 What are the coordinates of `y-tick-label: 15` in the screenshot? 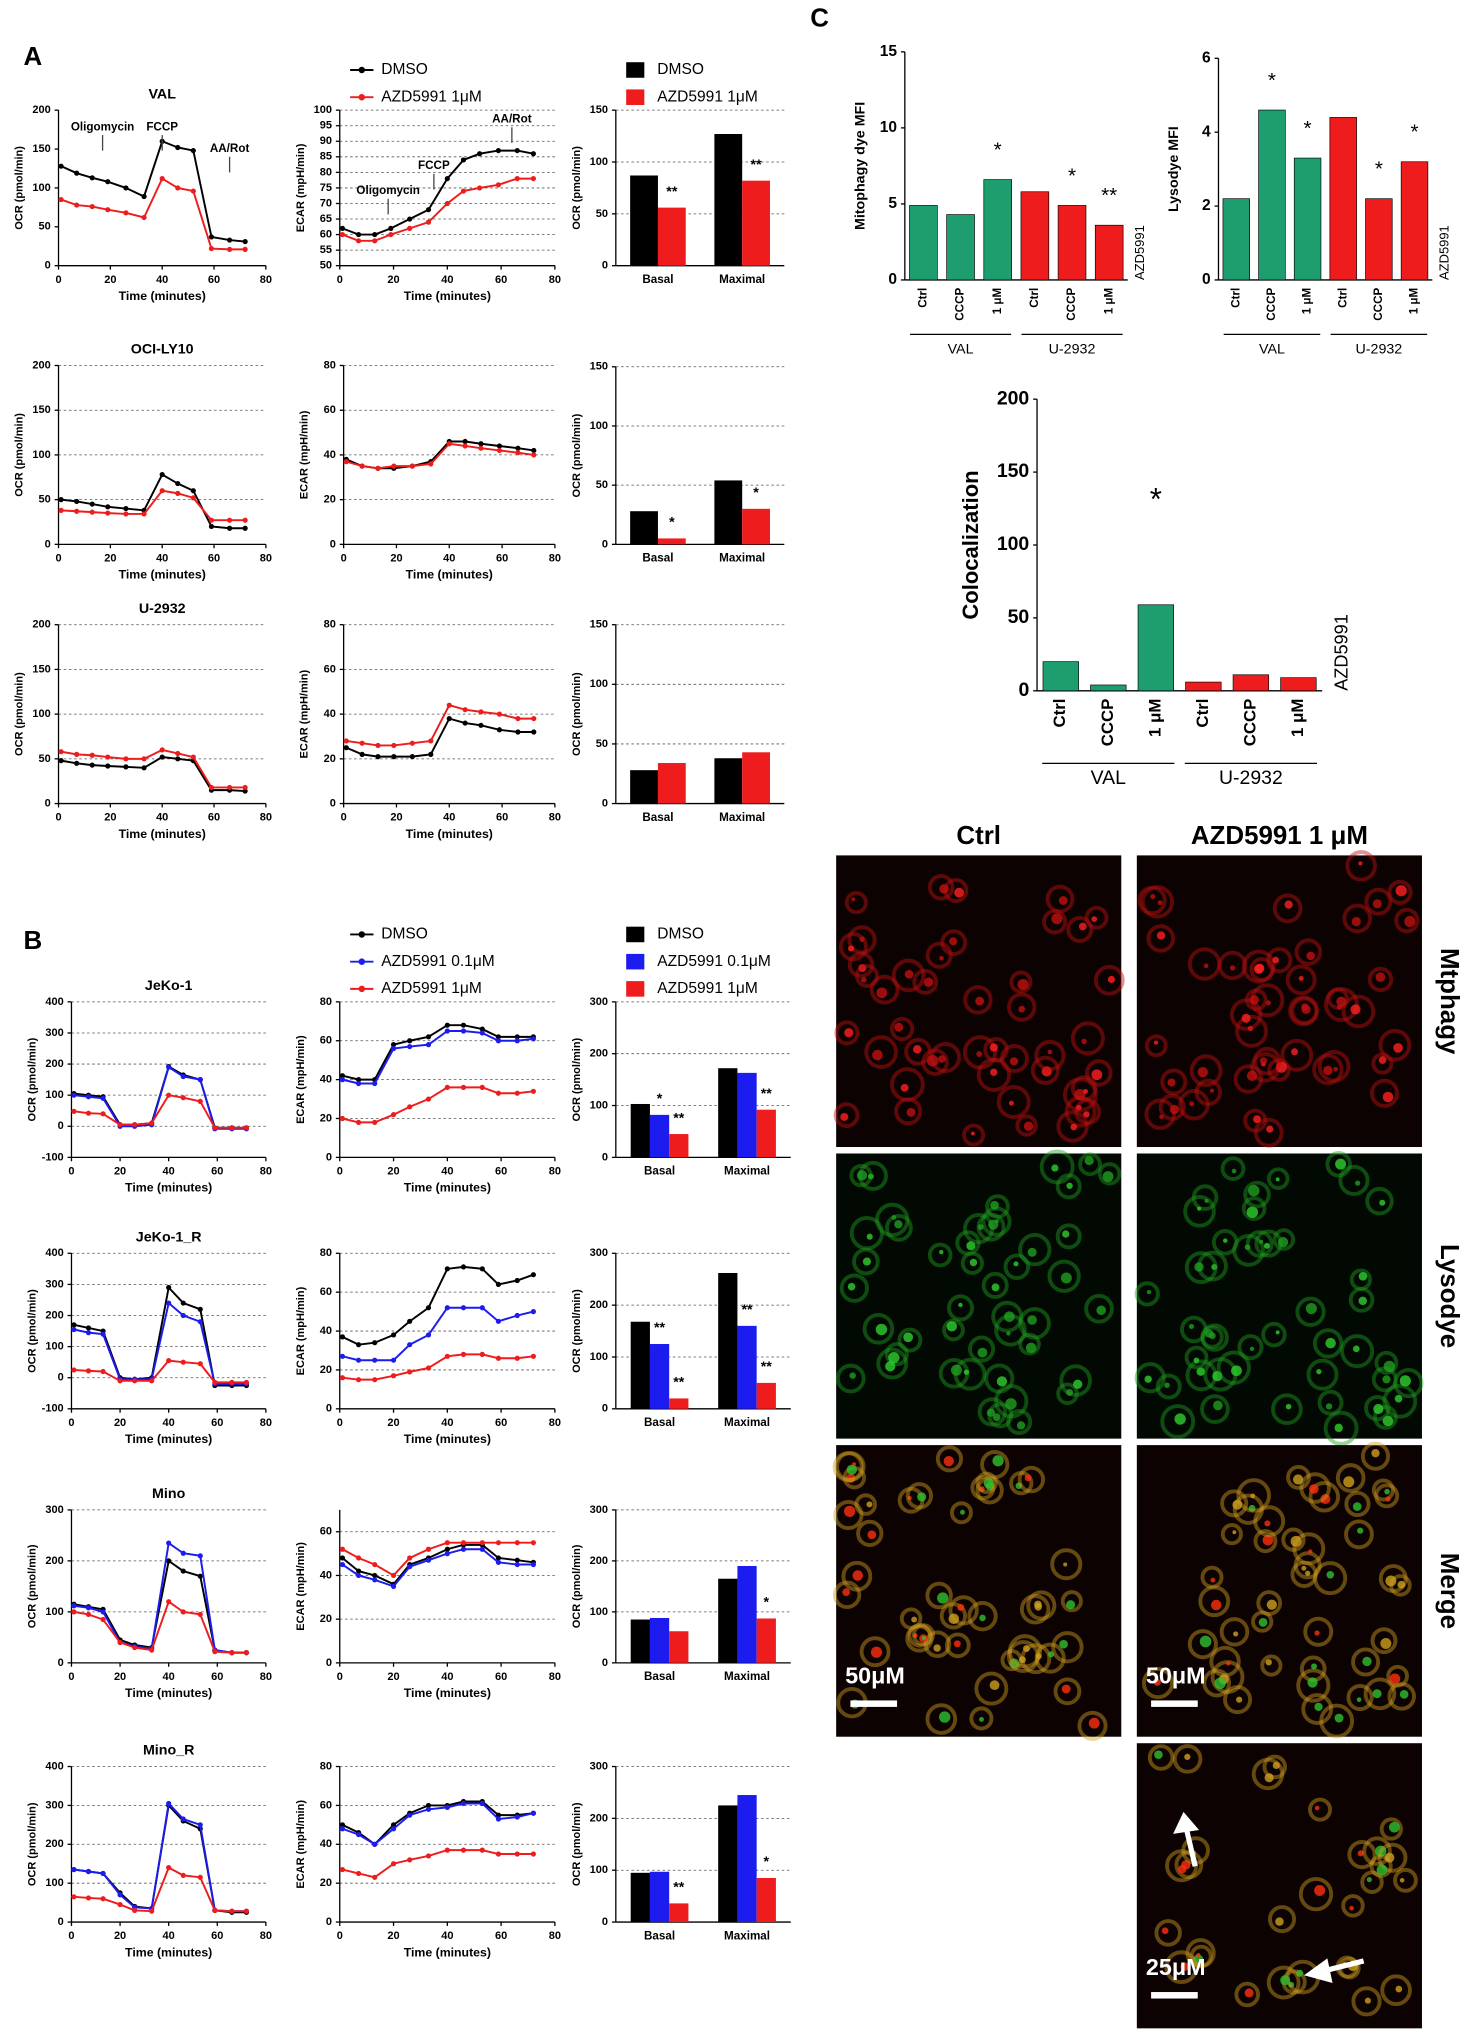 It's located at (889, 51).